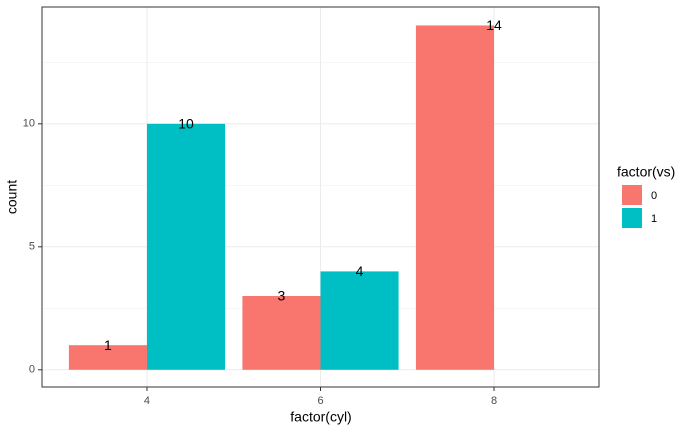 Image resolution: width=700 pixels, height=432 pixels. Describe the element at coordinates (494, 25) in the screenshot. I see `data-label: 14` at that location.